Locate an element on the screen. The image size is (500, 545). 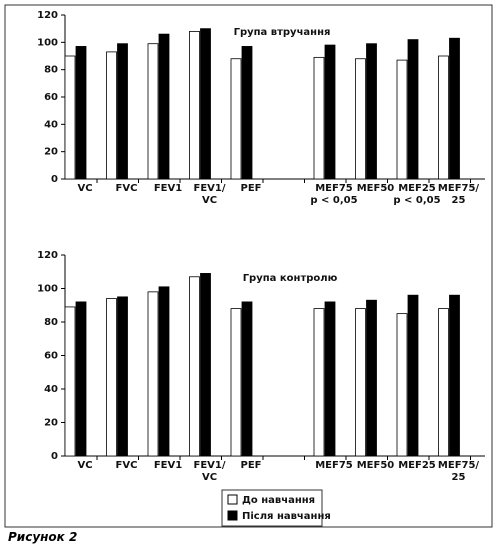
x-tick-label: MEF75 p < 0,05 is located at coordinates (334, 194).